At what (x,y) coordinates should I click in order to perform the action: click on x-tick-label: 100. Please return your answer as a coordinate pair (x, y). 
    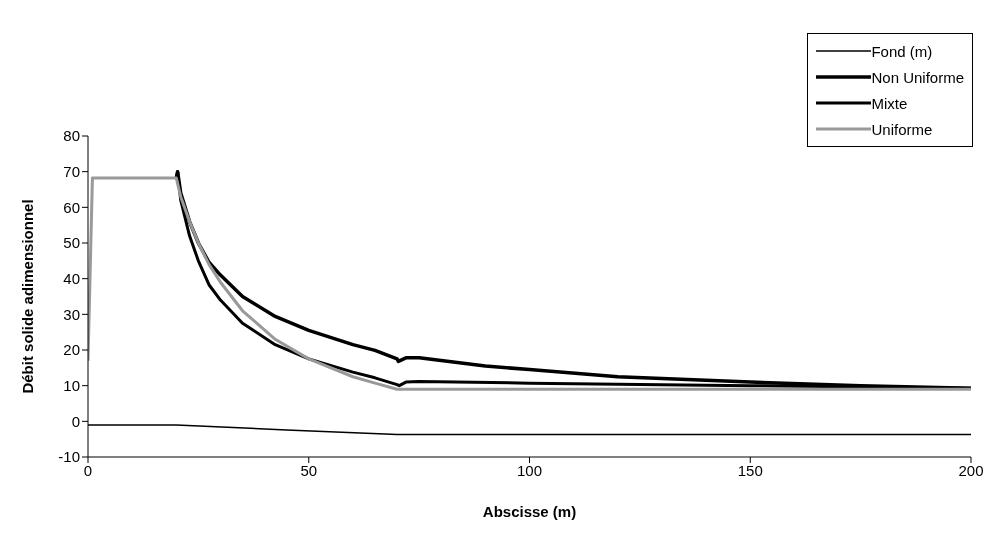
    Looking at the image, I should click on (529, 470).